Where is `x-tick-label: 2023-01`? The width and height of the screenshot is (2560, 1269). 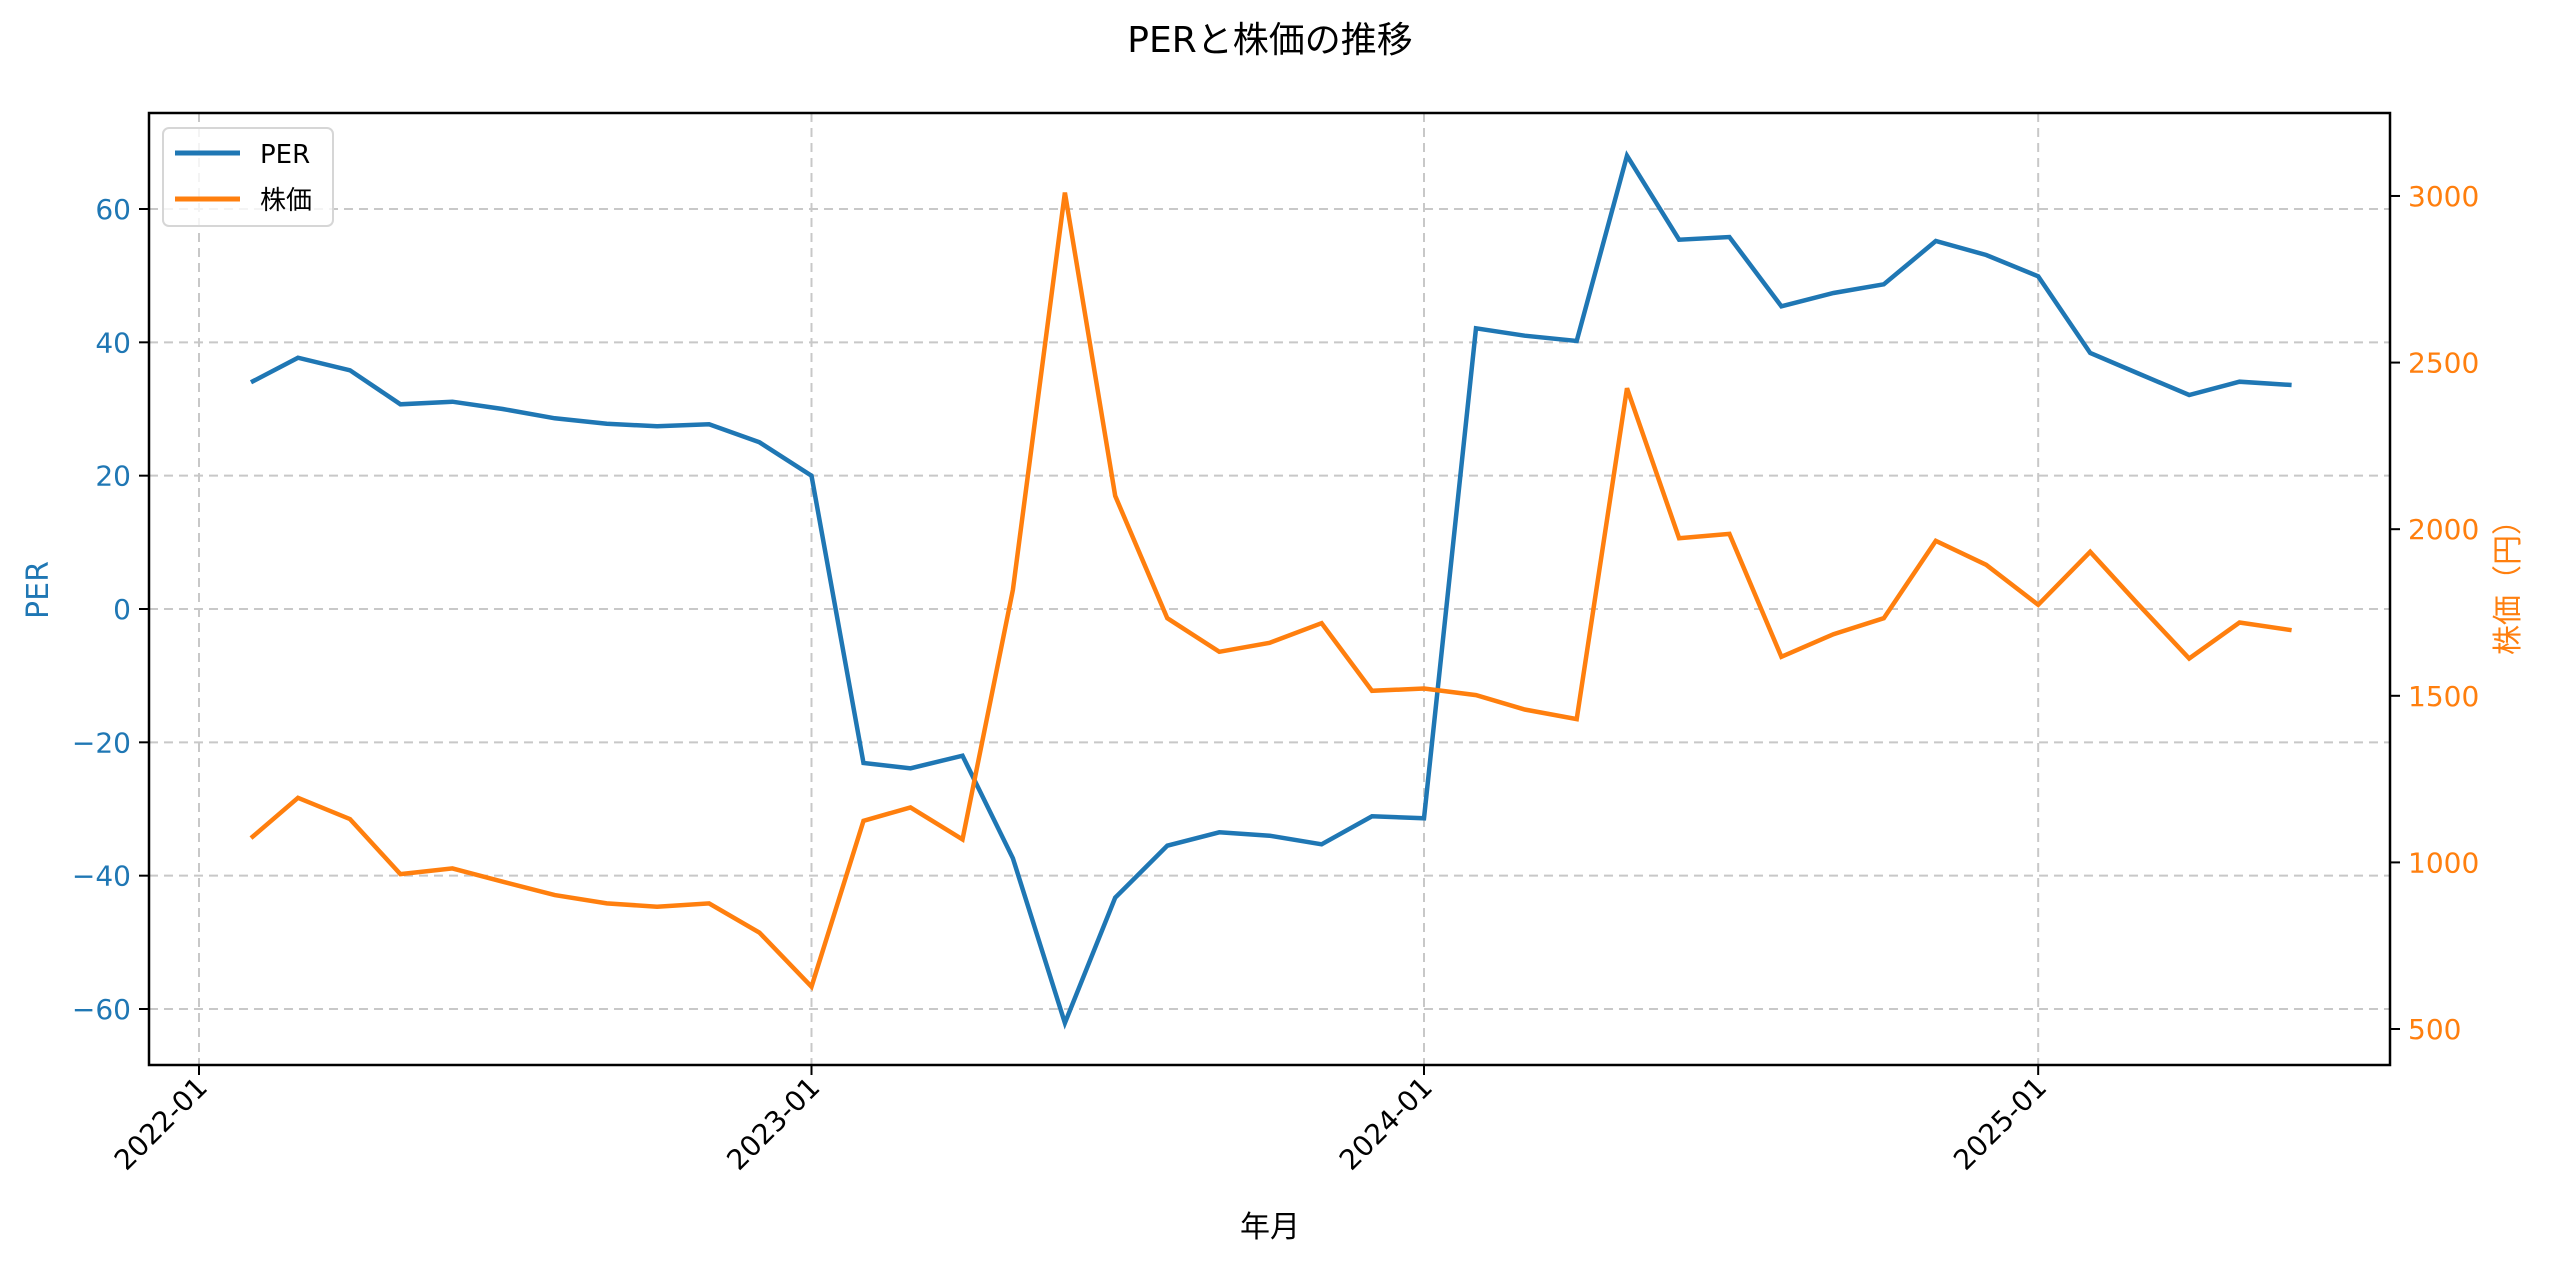 x-tick-label: 2023-01 is located at coordinates (773, 1124).